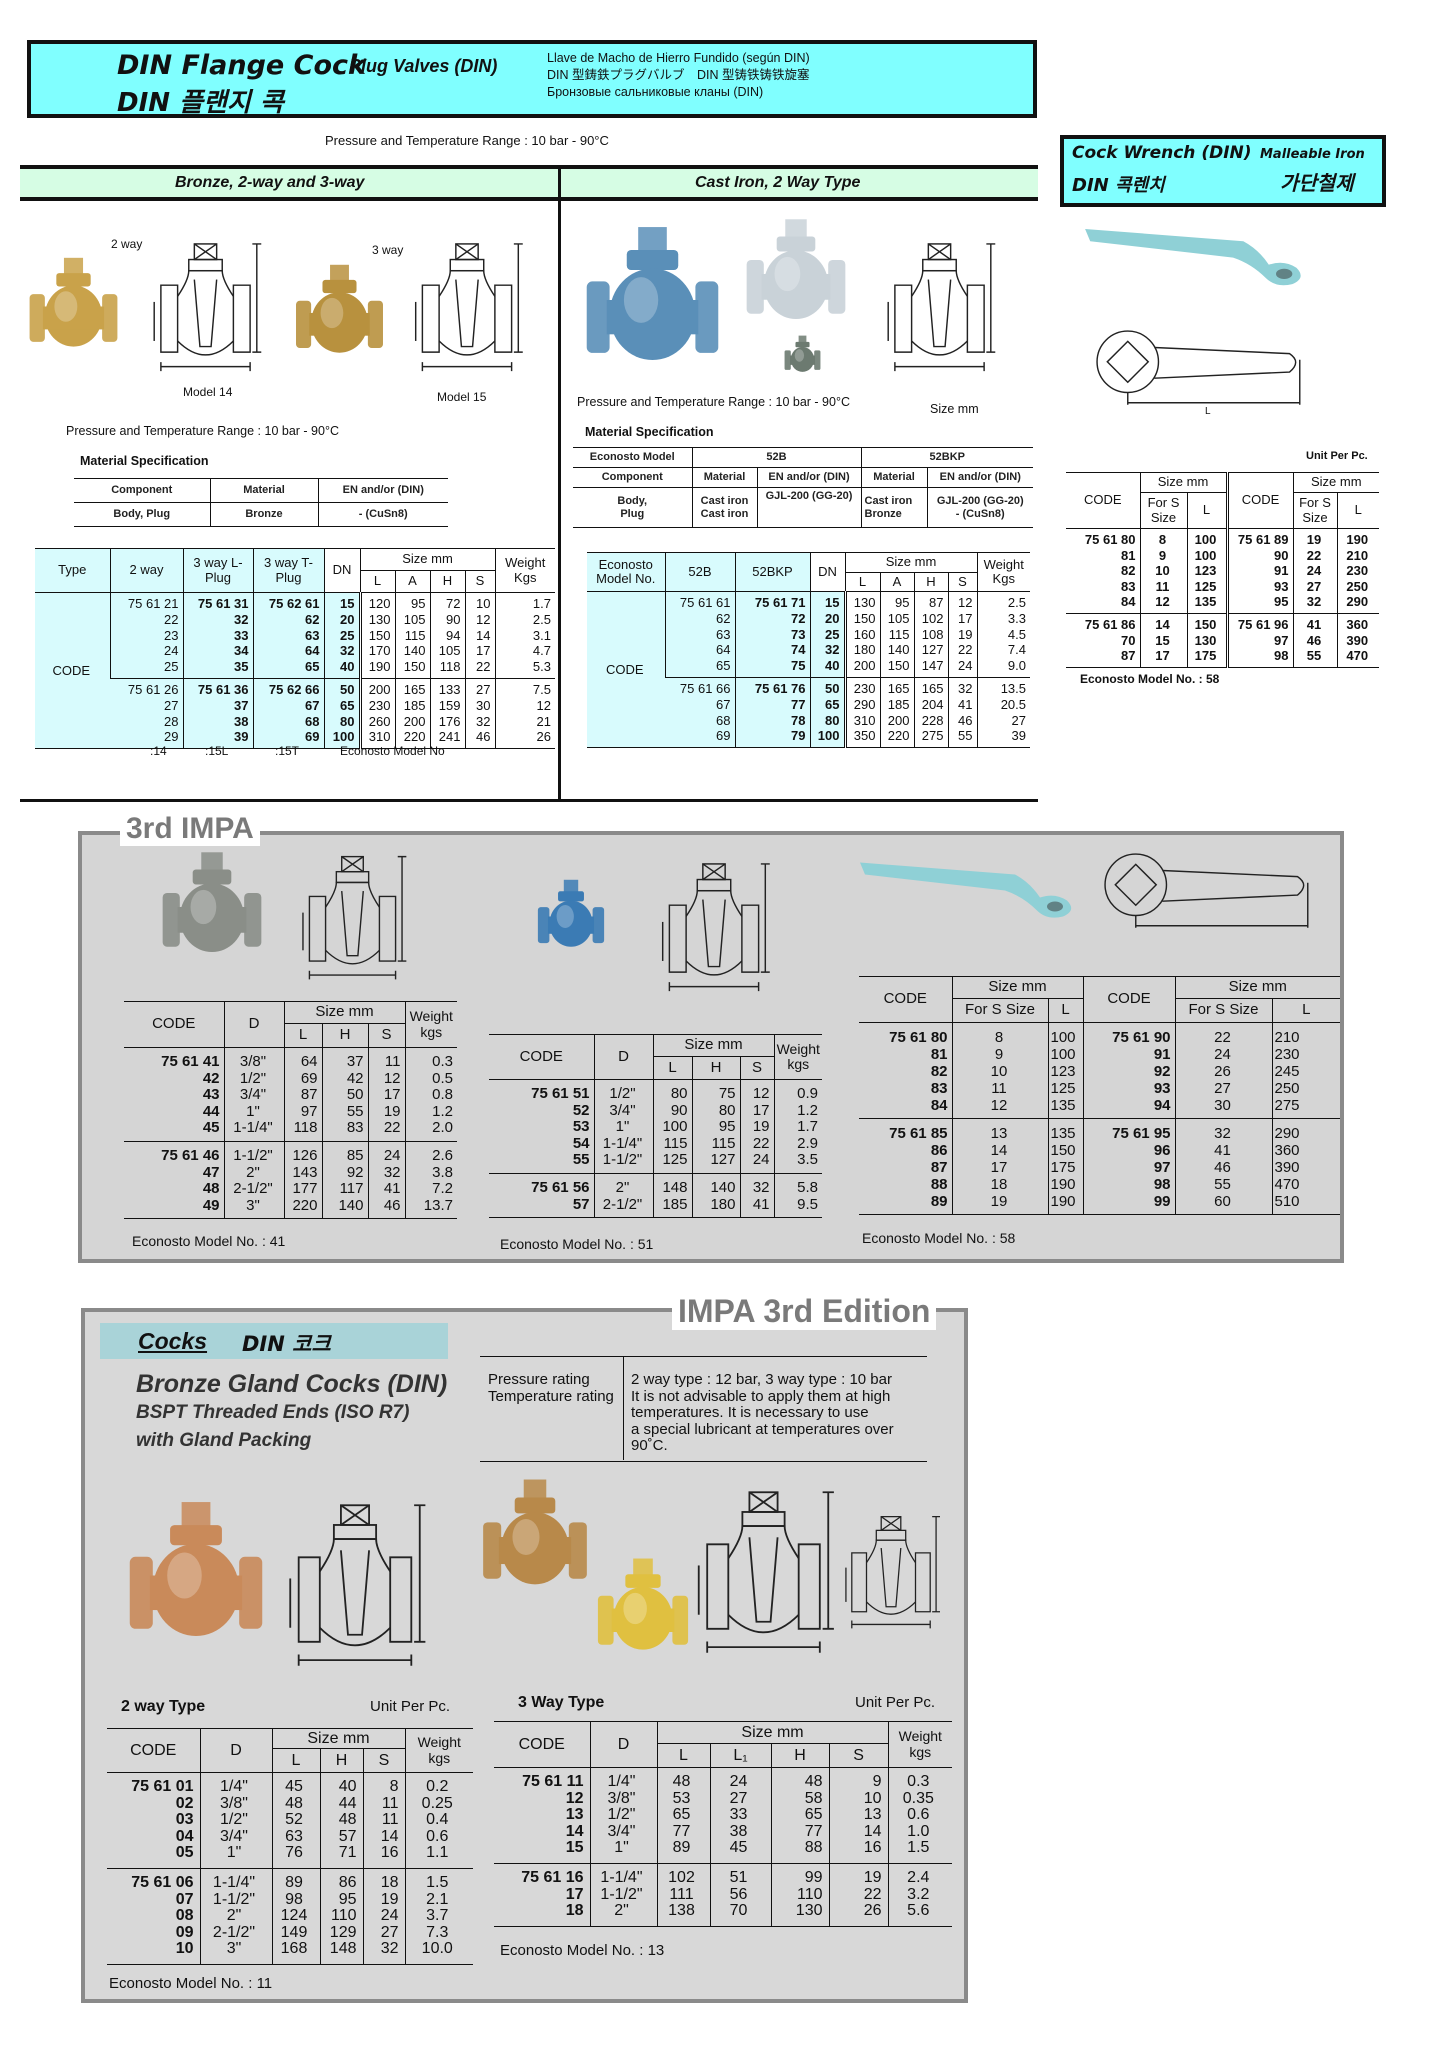 The width and height of the screenshot is (1436, 2052). Describe the element at coordinates (632, 507) in the screenshot. I see `cell-component: Body, Plug` at that location.